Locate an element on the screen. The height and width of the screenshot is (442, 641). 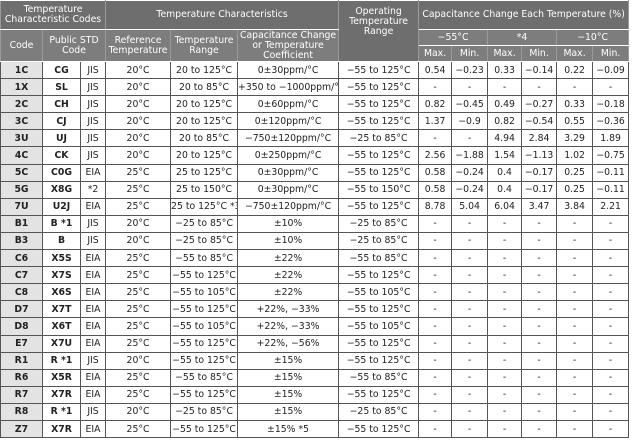
cell-public-code: X5R is located at coordinates (61, 377).